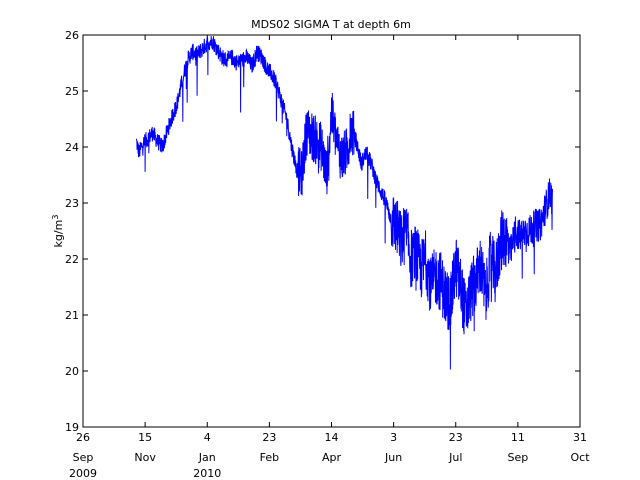 The image size is (640, 480). I want to click on y-tick-label: 26, so click(72, 35).